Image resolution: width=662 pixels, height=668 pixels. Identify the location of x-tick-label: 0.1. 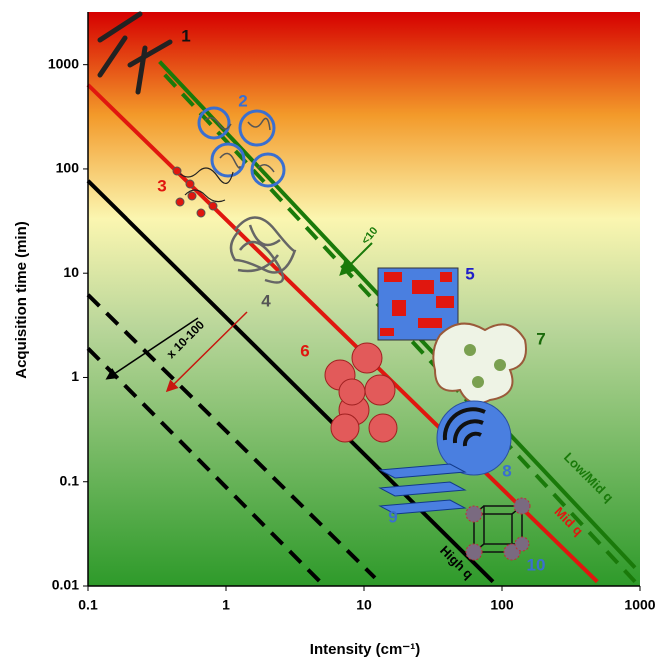
(88, 605).